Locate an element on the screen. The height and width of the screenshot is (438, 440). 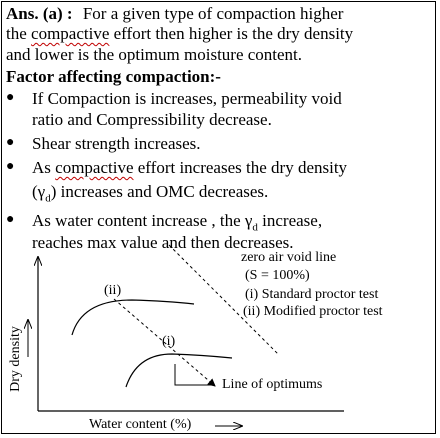
curve-ii-label: (ii) is located at coordinates (113, 290).